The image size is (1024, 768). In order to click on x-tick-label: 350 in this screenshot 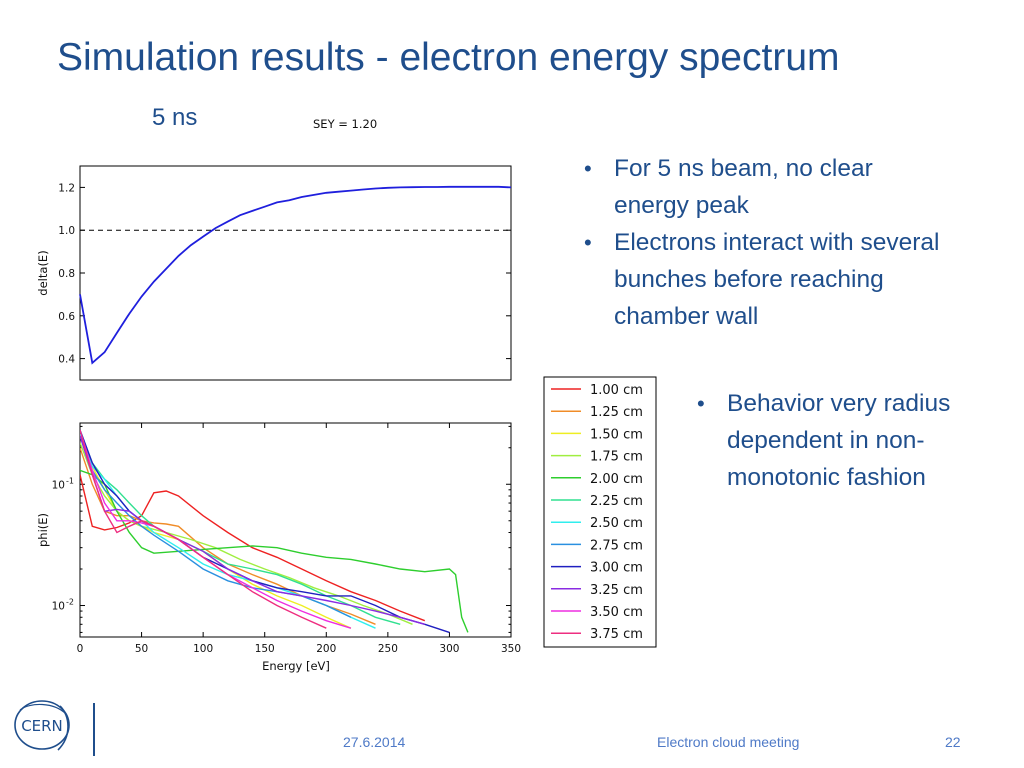, I will do `click(511, 649)`.